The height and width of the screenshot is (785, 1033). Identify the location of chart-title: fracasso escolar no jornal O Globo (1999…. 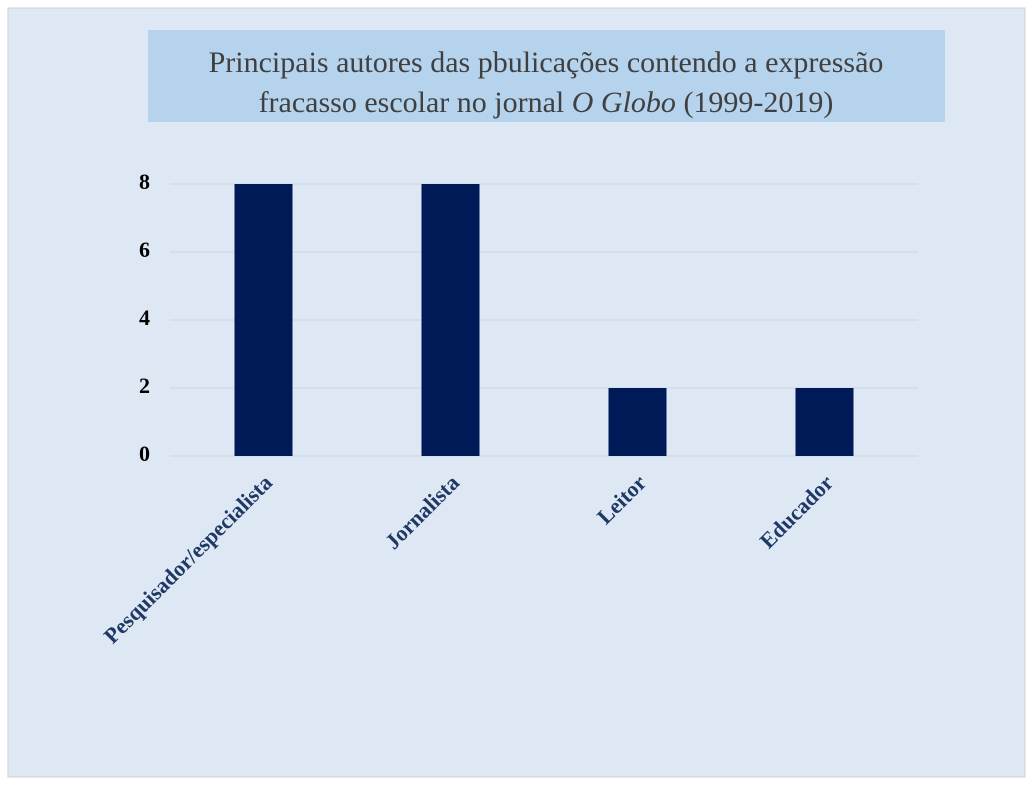
(546, 102).